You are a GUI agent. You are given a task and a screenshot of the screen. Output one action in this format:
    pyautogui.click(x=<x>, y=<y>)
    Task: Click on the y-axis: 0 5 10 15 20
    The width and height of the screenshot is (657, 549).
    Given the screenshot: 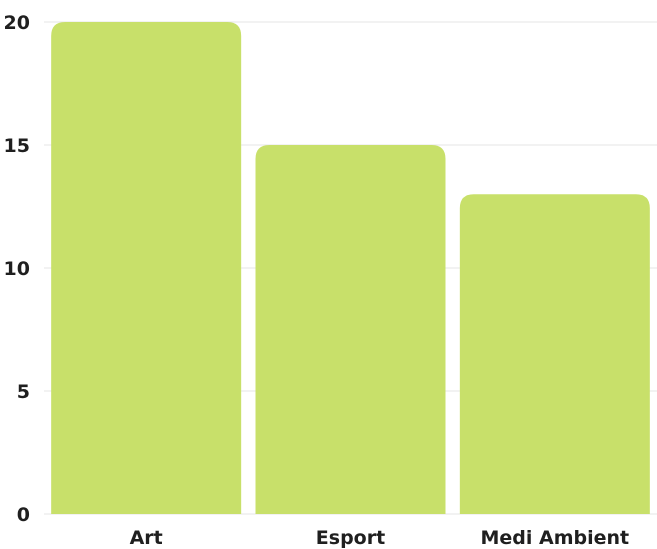 What is the action you would take?
    pyautogui.click(x=17, y=269)
    